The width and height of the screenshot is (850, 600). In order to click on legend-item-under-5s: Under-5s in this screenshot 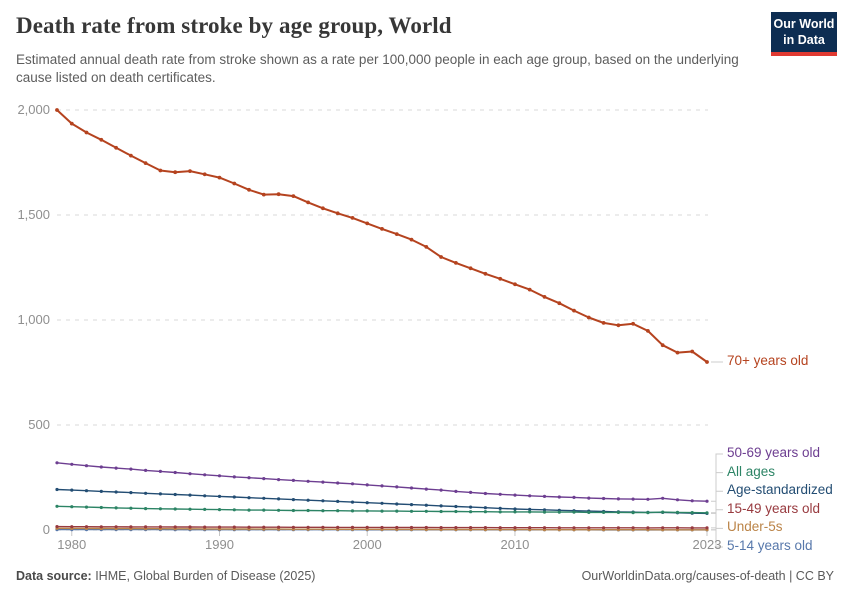, I will do `click(755, 527)`.